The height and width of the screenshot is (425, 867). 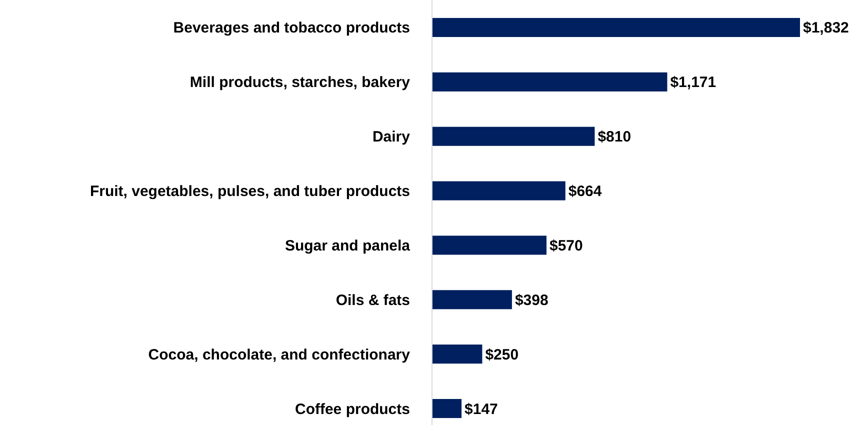 What do you see at coordinates (250, 191) in the screenshot?
I see `y-tick-label: Fruit, vegetables, pulses, and tuber products` at bounding box center [250, 191].